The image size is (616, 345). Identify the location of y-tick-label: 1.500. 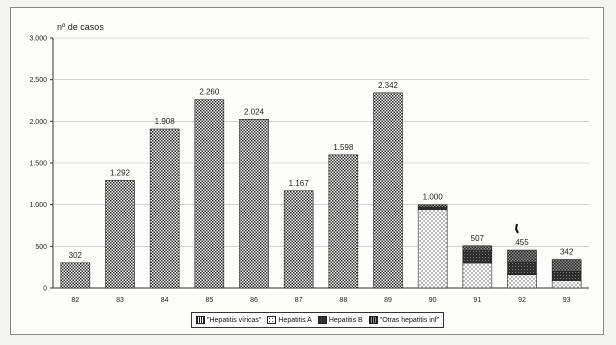
(38, 164).